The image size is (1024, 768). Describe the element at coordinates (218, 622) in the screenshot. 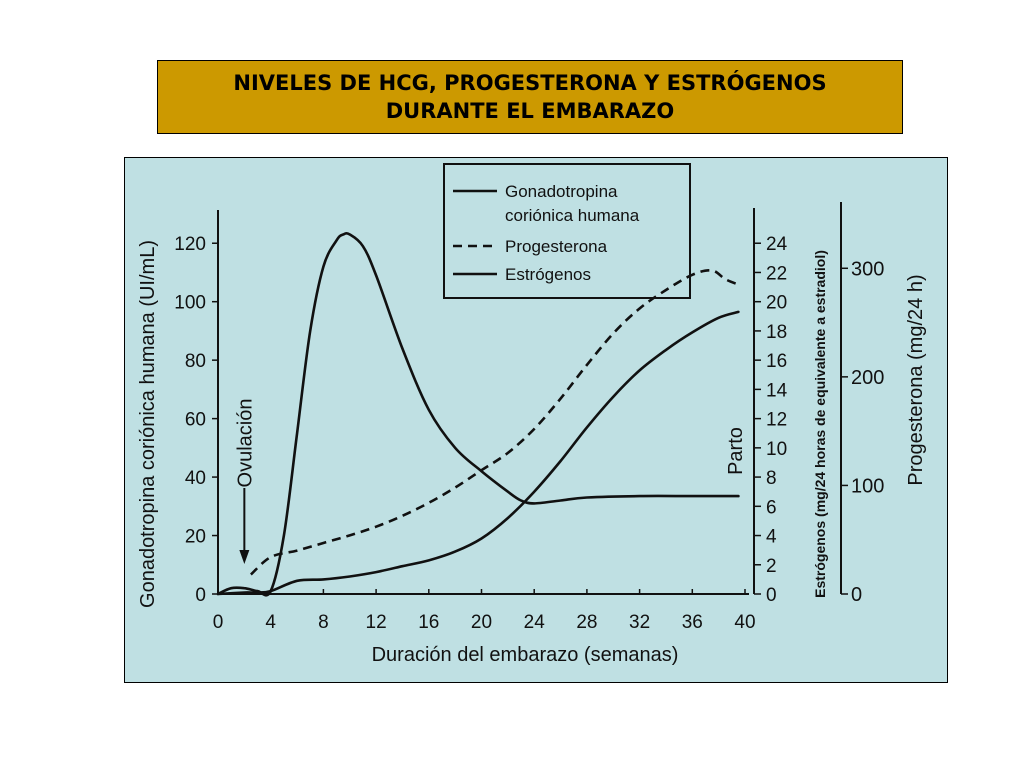

I see `x-tick-label: 0` at that location.